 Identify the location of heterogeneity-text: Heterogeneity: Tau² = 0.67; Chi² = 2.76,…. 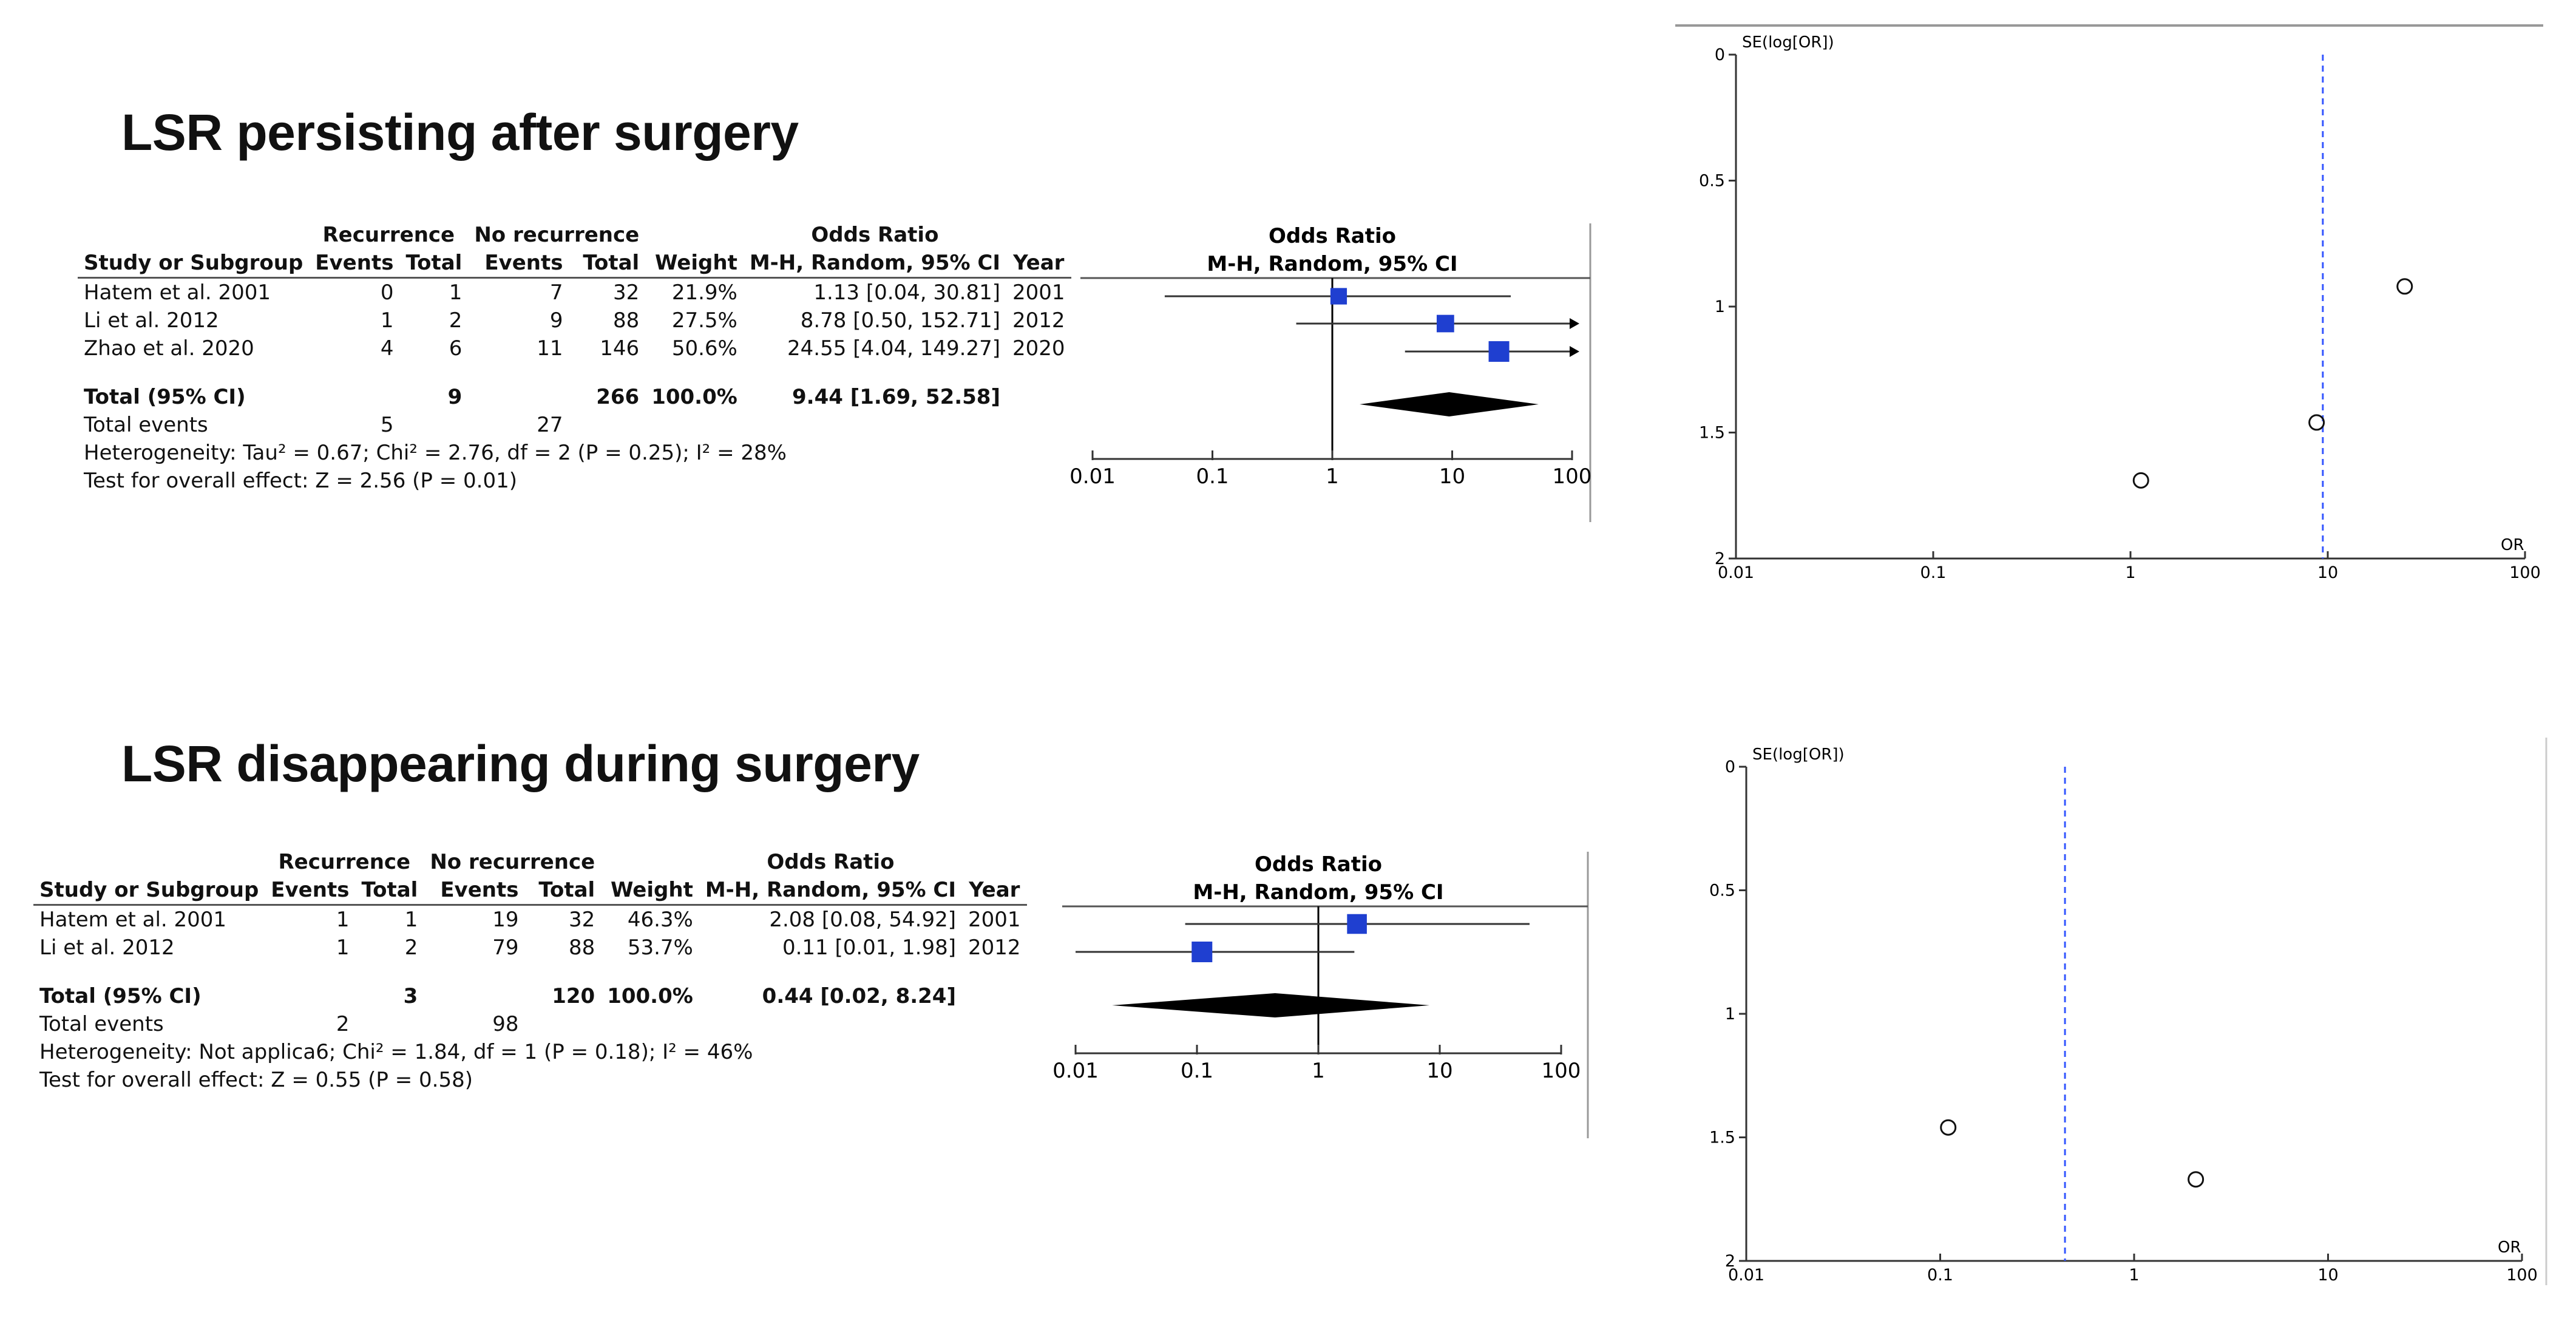
(435, 453).